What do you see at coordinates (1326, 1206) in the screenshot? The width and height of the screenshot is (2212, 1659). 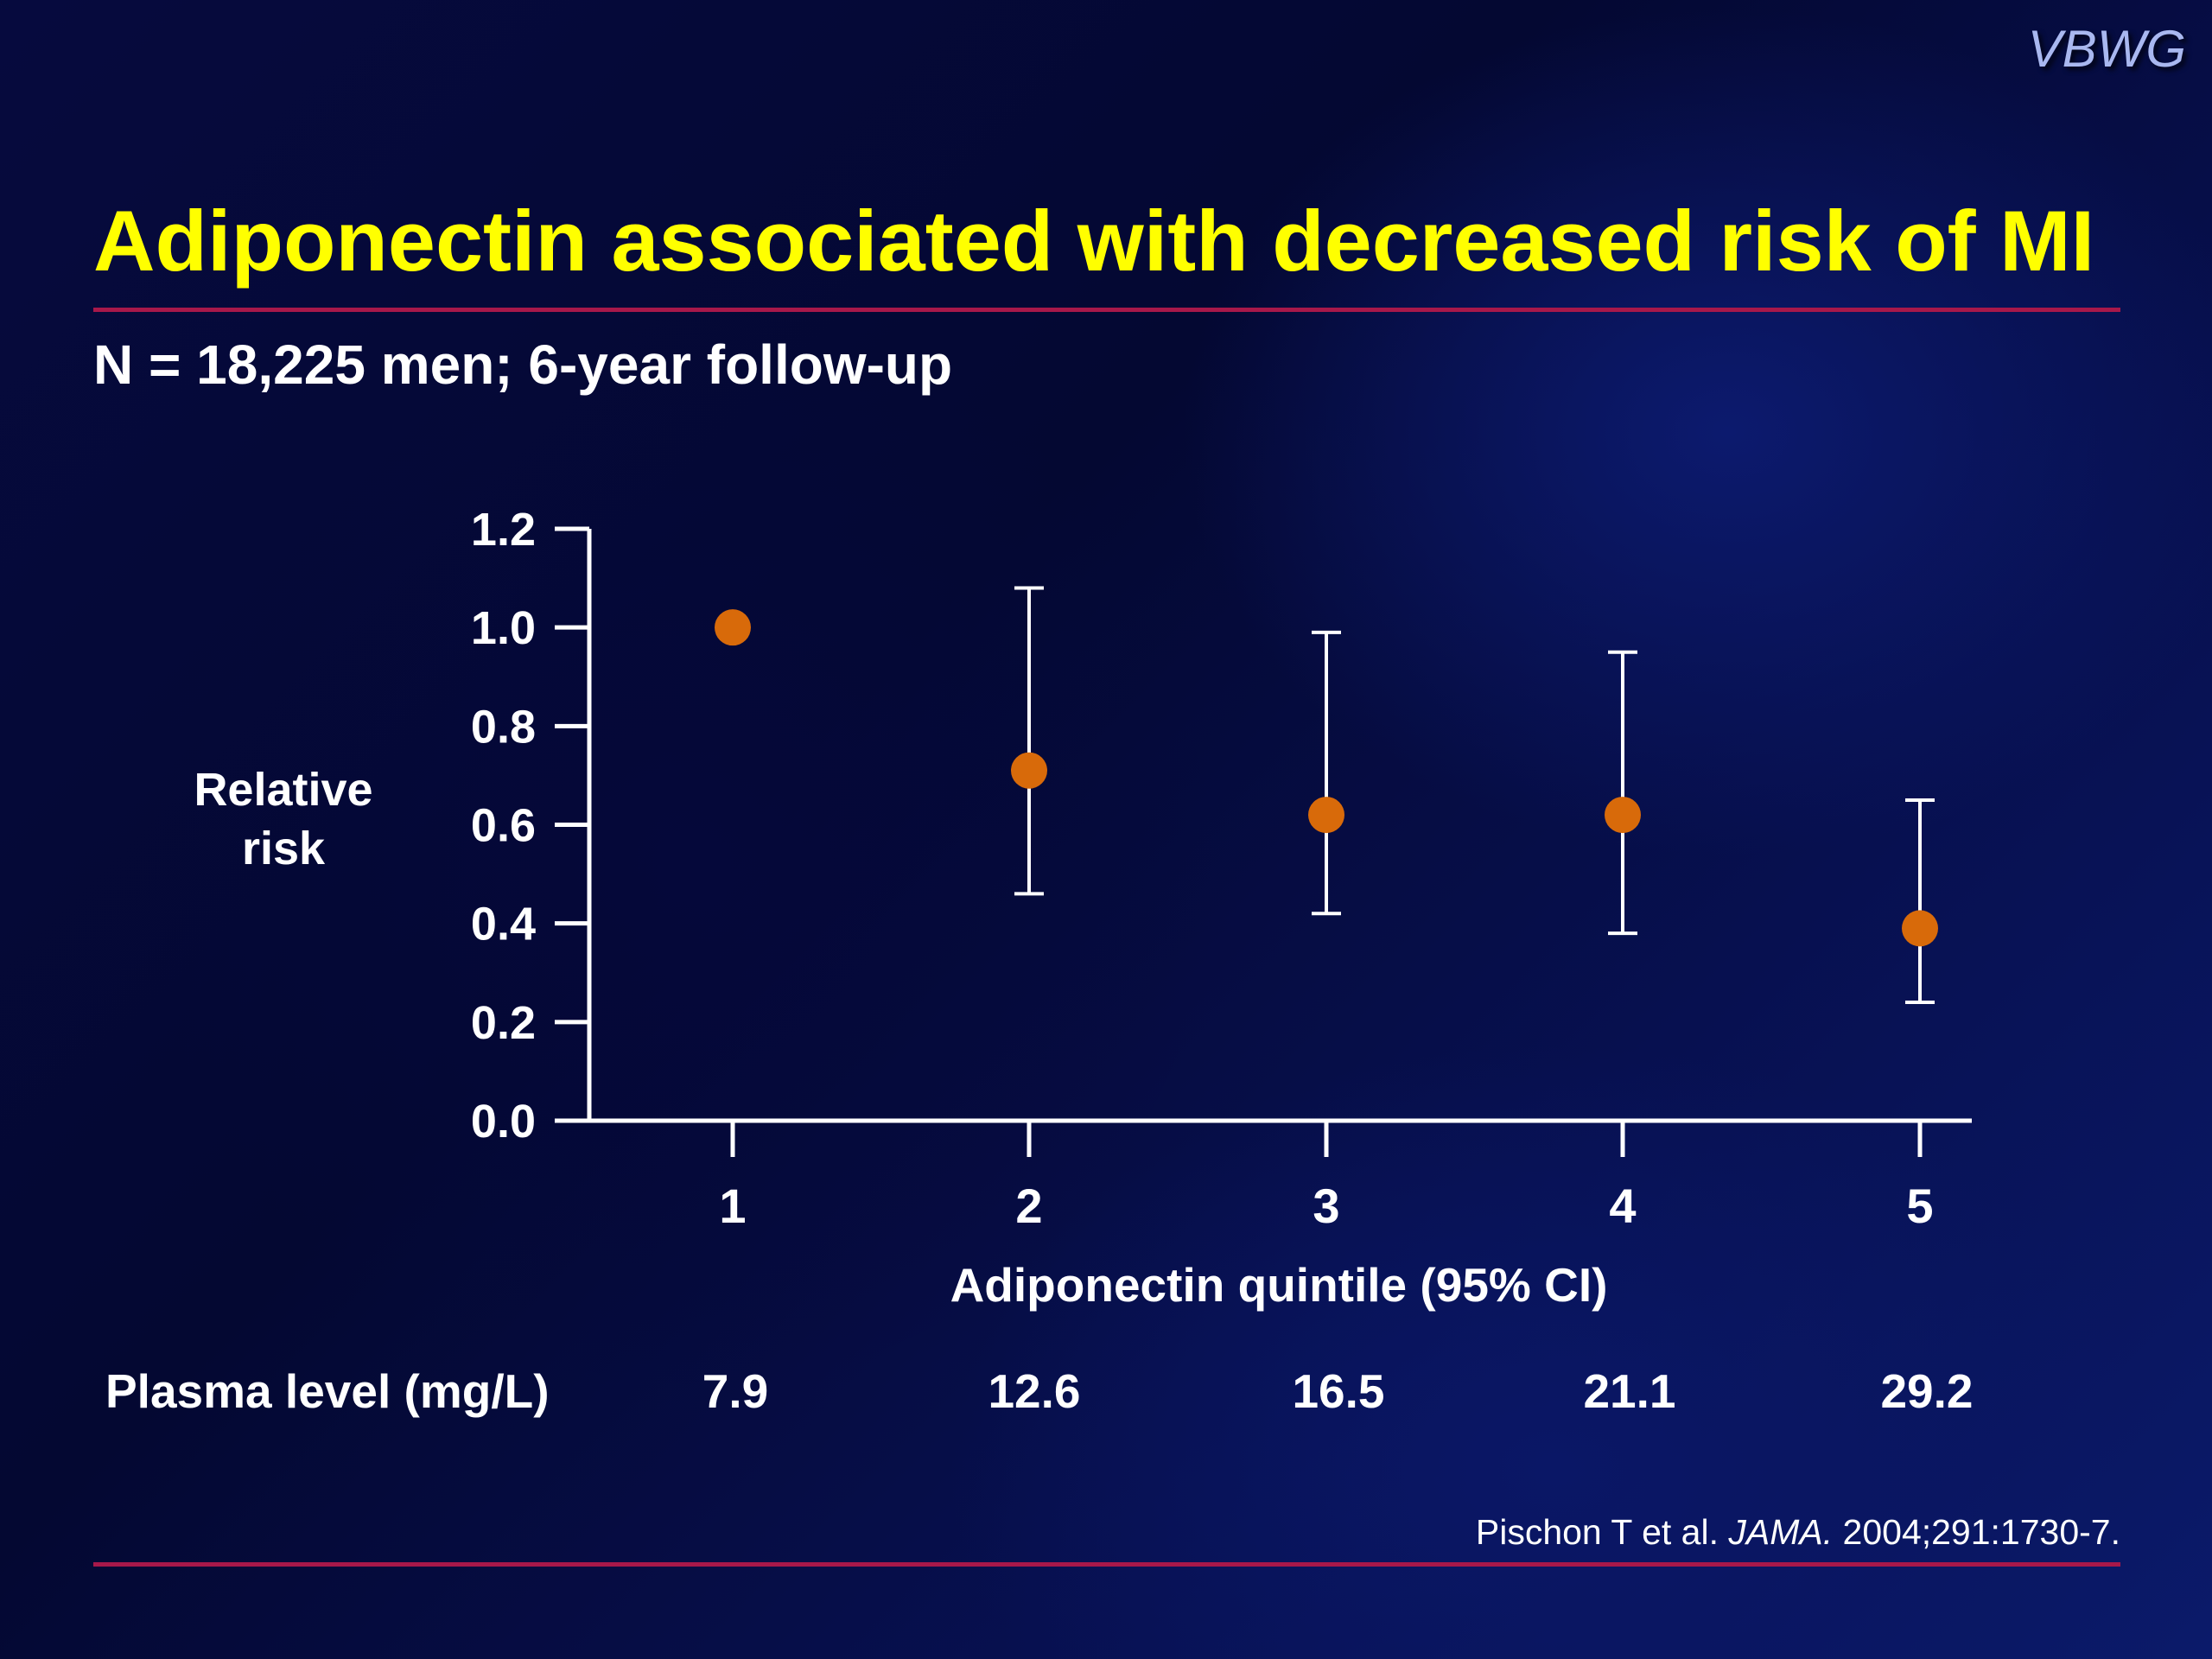 I see `x-tick-label: 3` at bounding box center [1326, 1206].